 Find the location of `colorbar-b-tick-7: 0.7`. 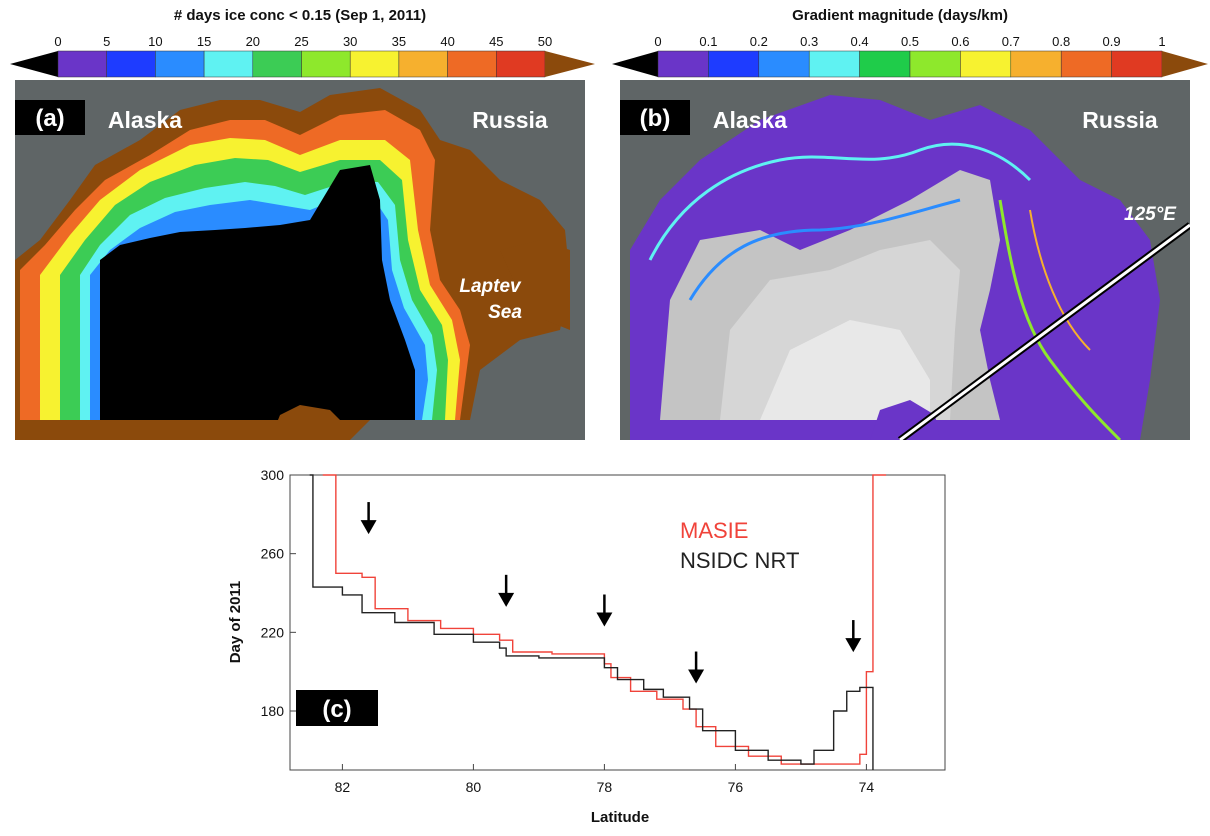

colorbar-b-tick-7: 0.7 is located at coordinates (1011, 41).